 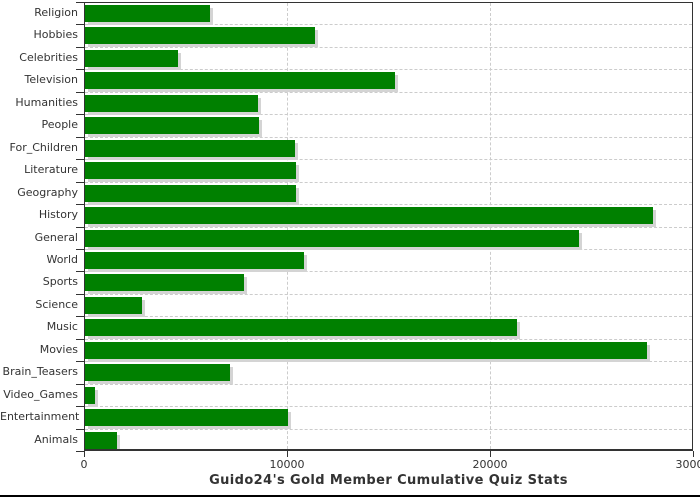 I want to click on y-axis-label: Video_Games, so click(x=40, y=394).